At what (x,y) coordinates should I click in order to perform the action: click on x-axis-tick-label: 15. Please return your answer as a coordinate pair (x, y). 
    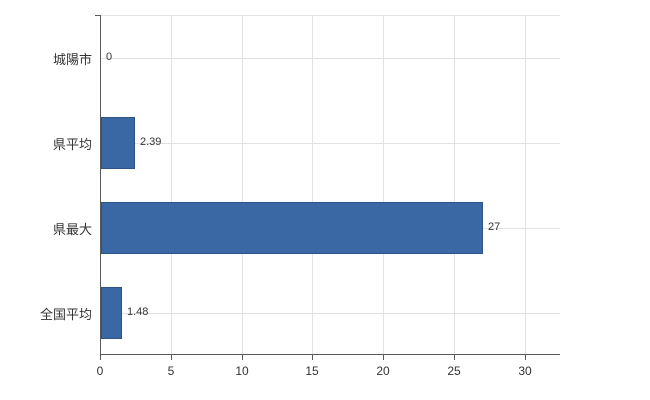
    Looking at the image, I should click on (312, 371).